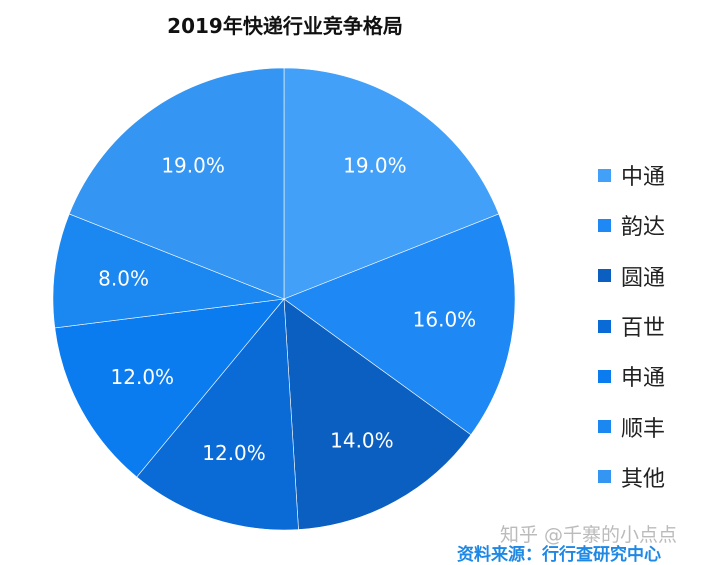  Describe the element at coordinates (589, 535) in the screenshot. I see `watermark: 知乎 @千寨的小点点` at that location.